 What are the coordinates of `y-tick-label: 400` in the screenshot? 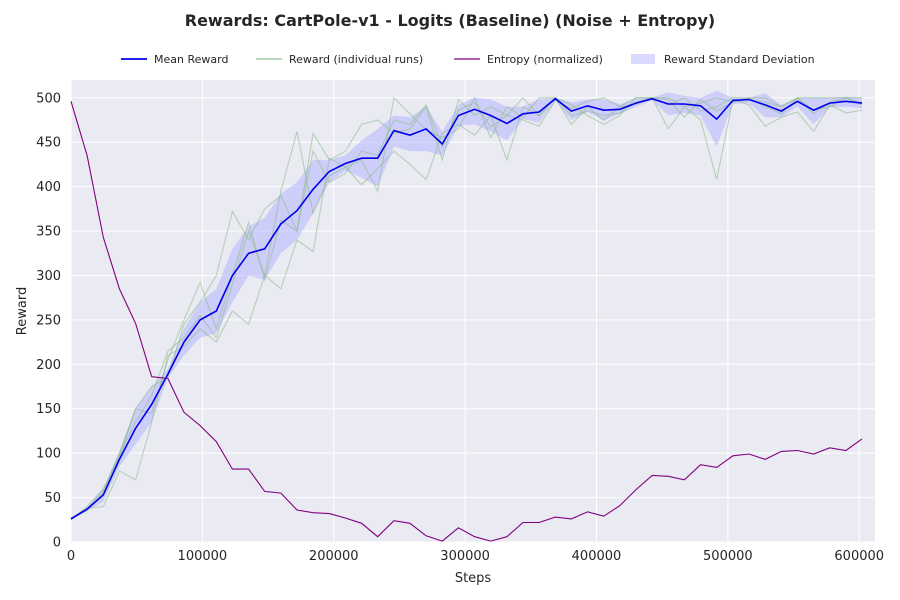 It's located at (48, 187).